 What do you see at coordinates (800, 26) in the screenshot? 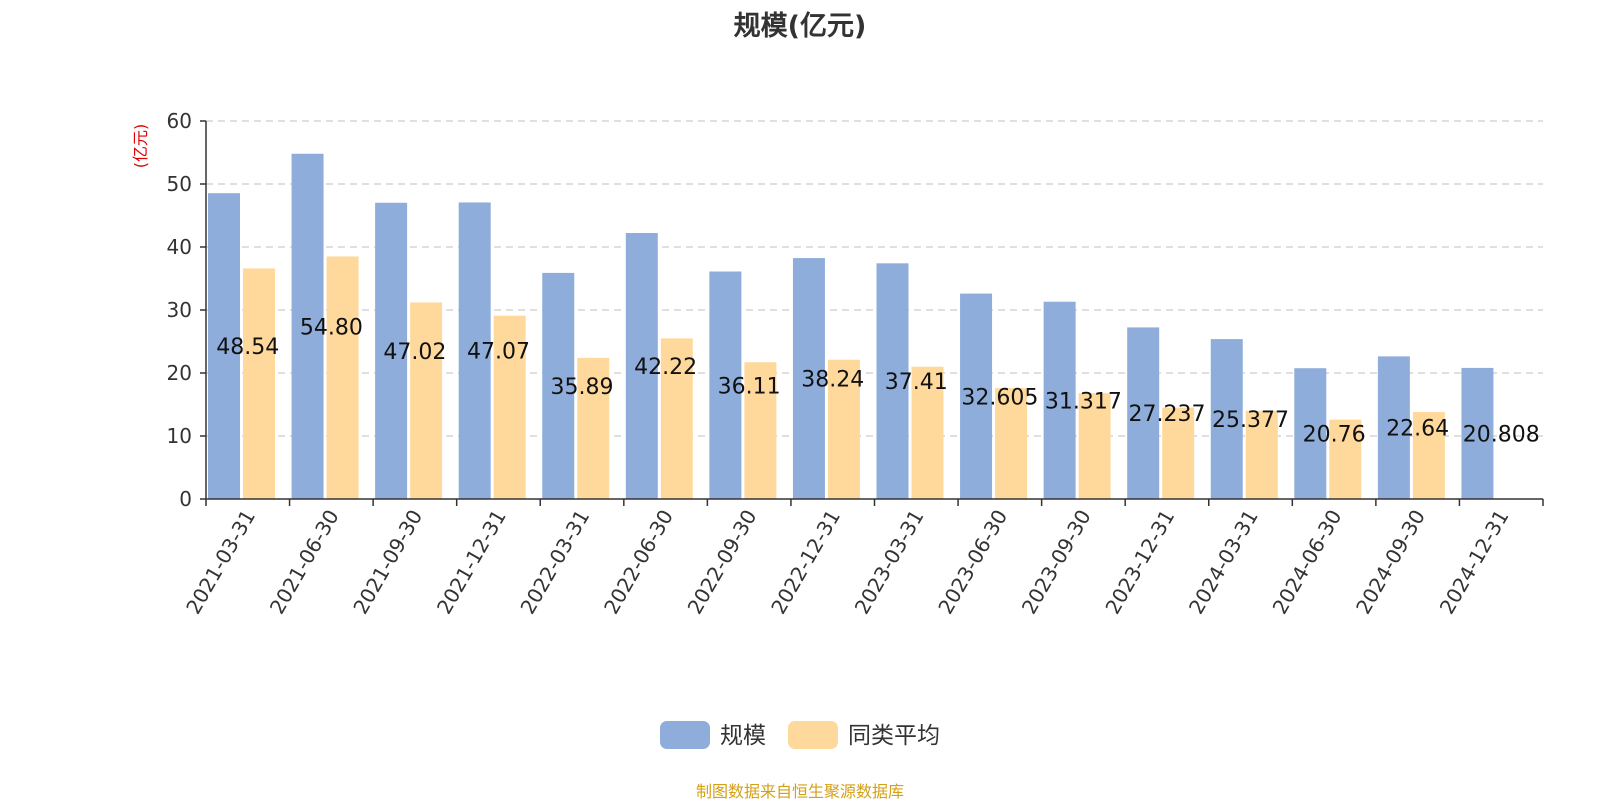
I see `chart-title: 规模(亿元)` at bounding box center [800, 26].